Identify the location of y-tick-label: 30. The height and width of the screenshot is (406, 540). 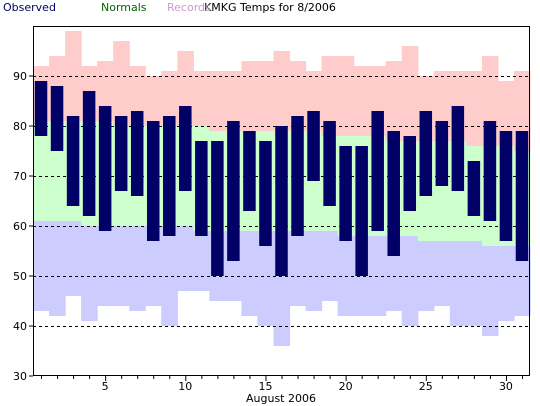
(20, 376).